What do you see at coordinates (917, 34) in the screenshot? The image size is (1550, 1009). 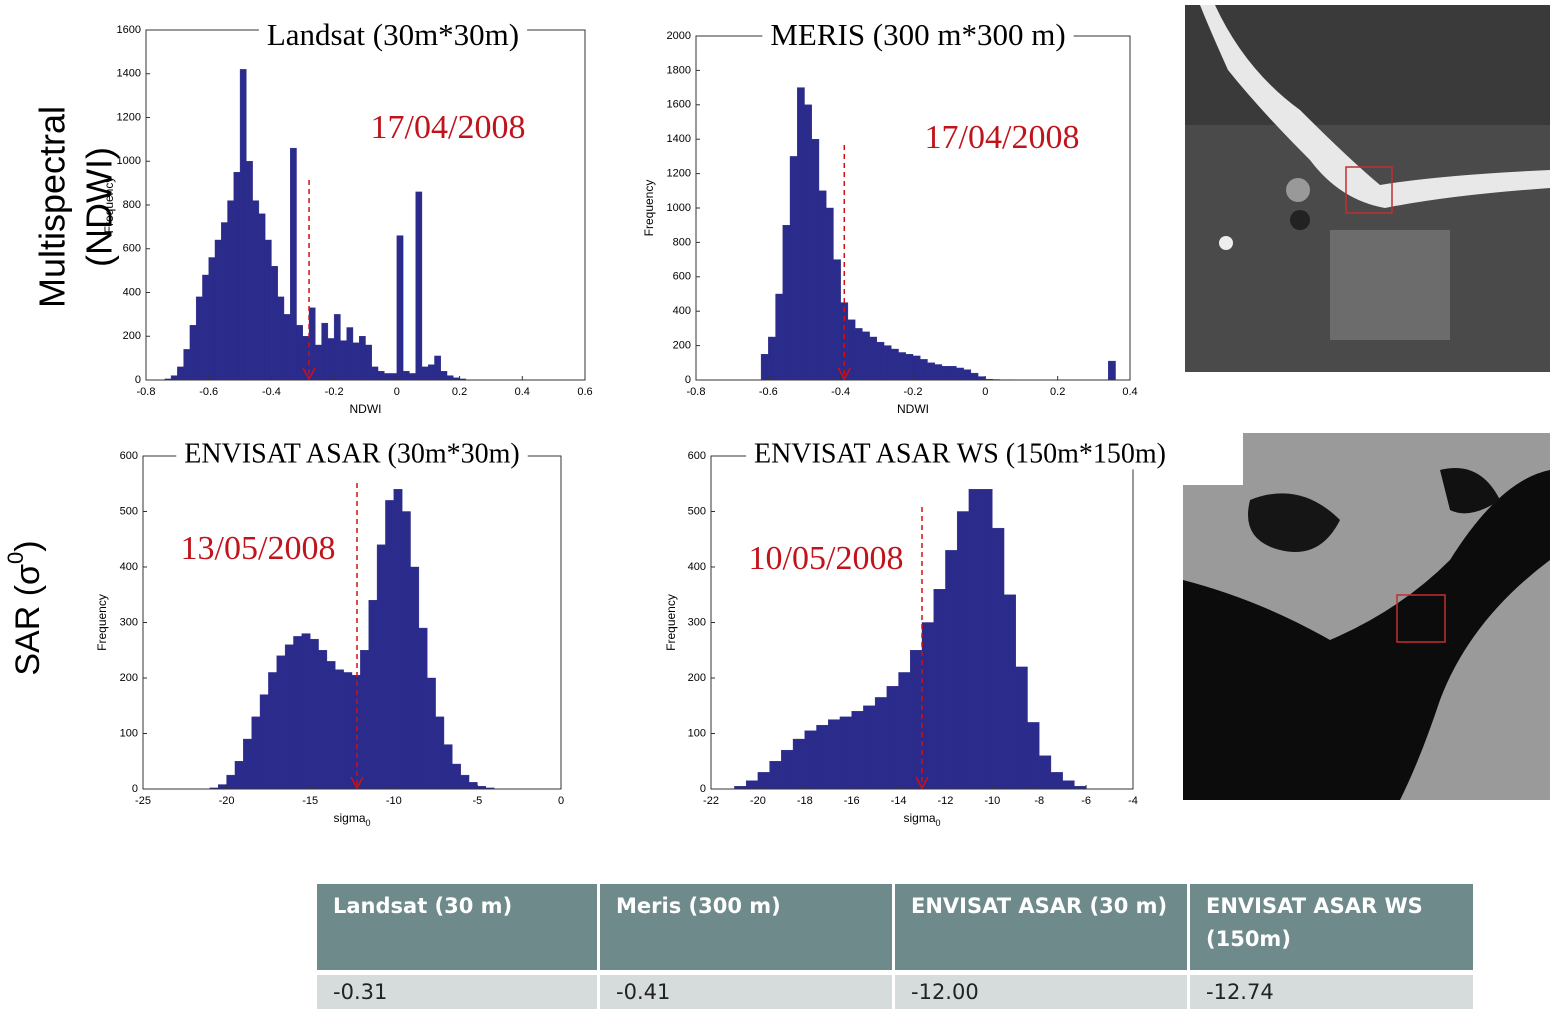 I see `chart-title: MERIS (300 m*300 m)` at bounding box center [917, 34].